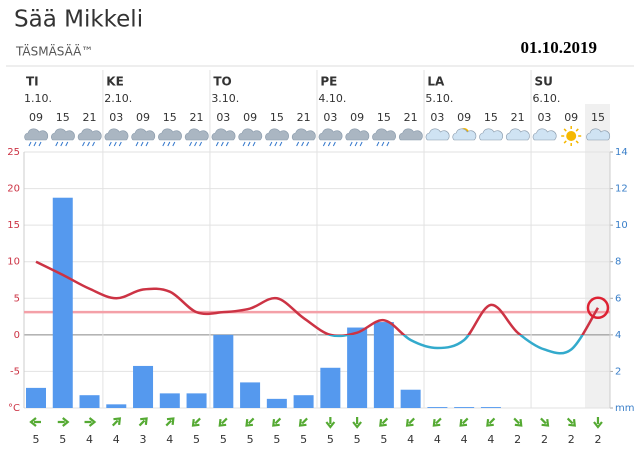  Describe the element at coordinates (598, 308) in the screenshot. I see `current-marker` at that location.